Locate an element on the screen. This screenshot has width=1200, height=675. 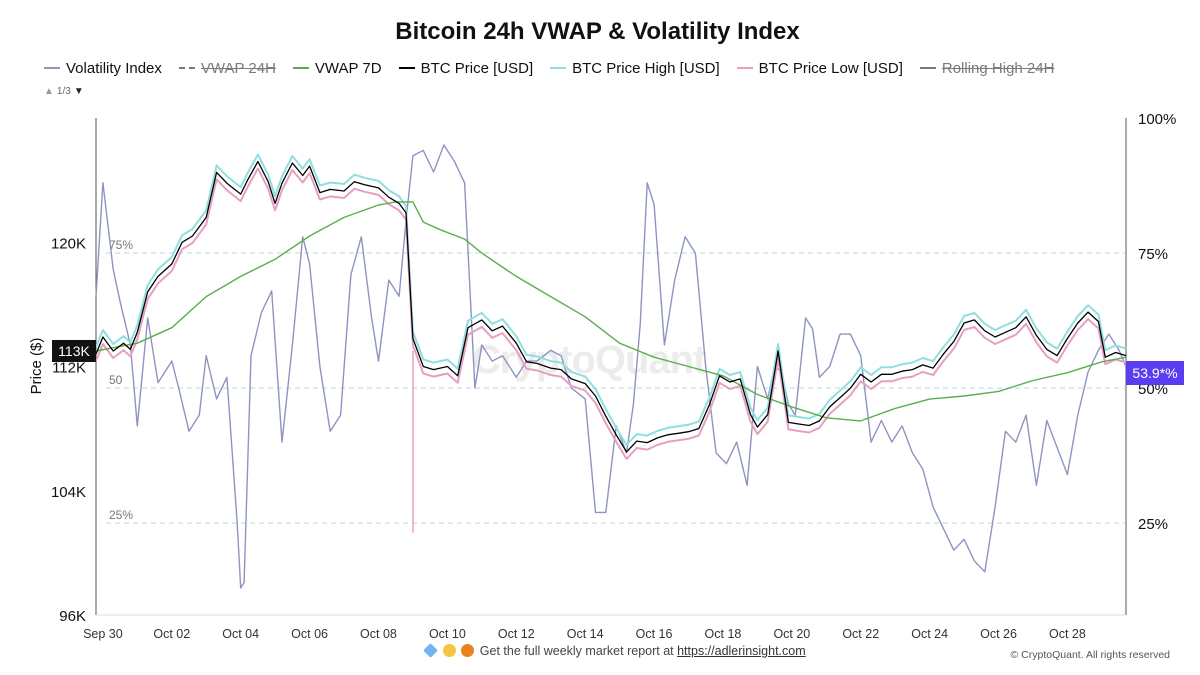
copyright: © CryptoQuant. All rights reserved is located at coordinates (1090, 655).